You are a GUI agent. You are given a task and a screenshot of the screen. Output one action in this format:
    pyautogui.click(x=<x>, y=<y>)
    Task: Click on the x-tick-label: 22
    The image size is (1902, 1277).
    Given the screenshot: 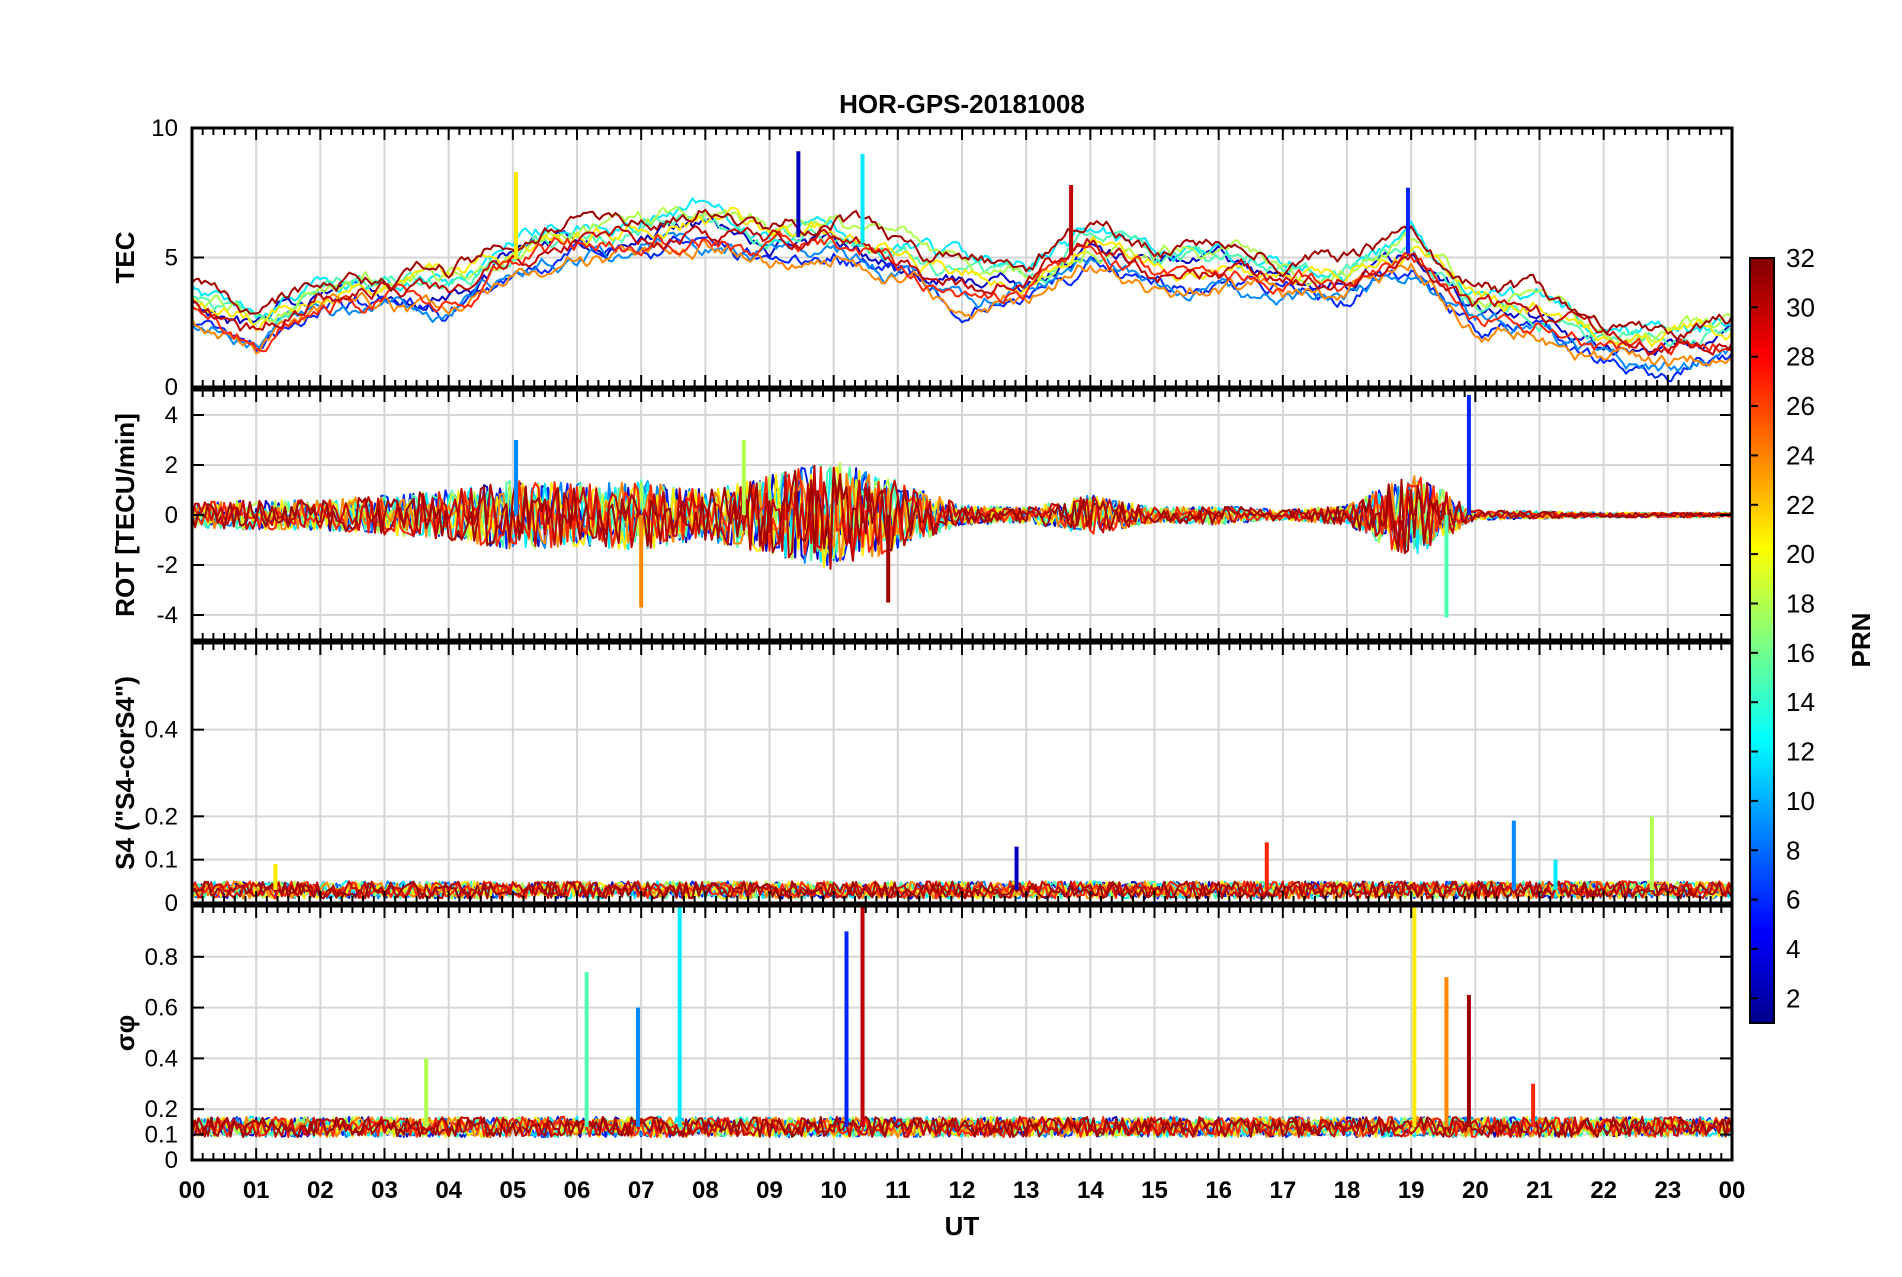 What is the action you would take?
    pyautogui.click(x=1603, y=1190)
    